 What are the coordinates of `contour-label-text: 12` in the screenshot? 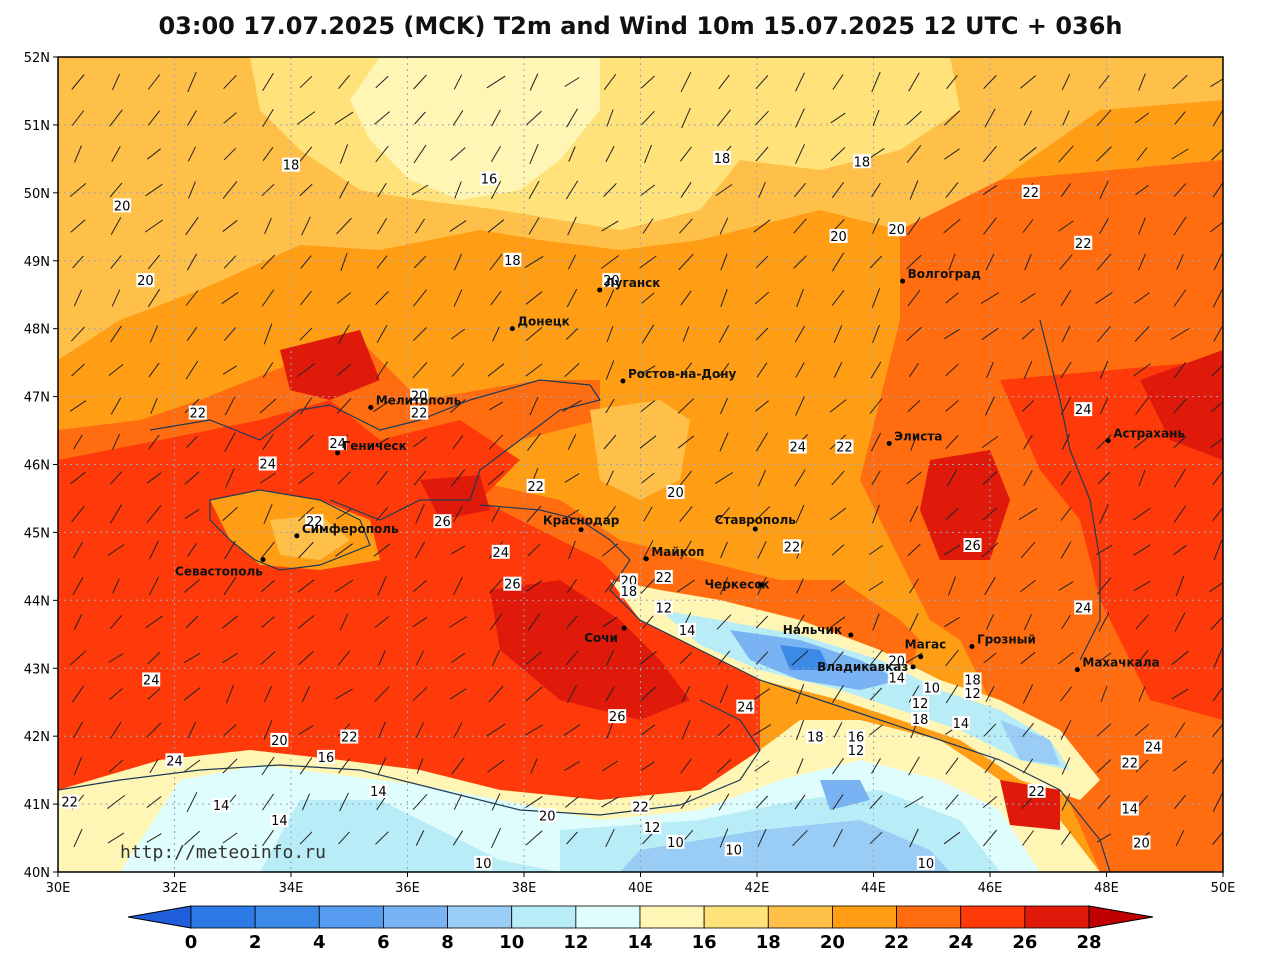 It's located at (972, 694).